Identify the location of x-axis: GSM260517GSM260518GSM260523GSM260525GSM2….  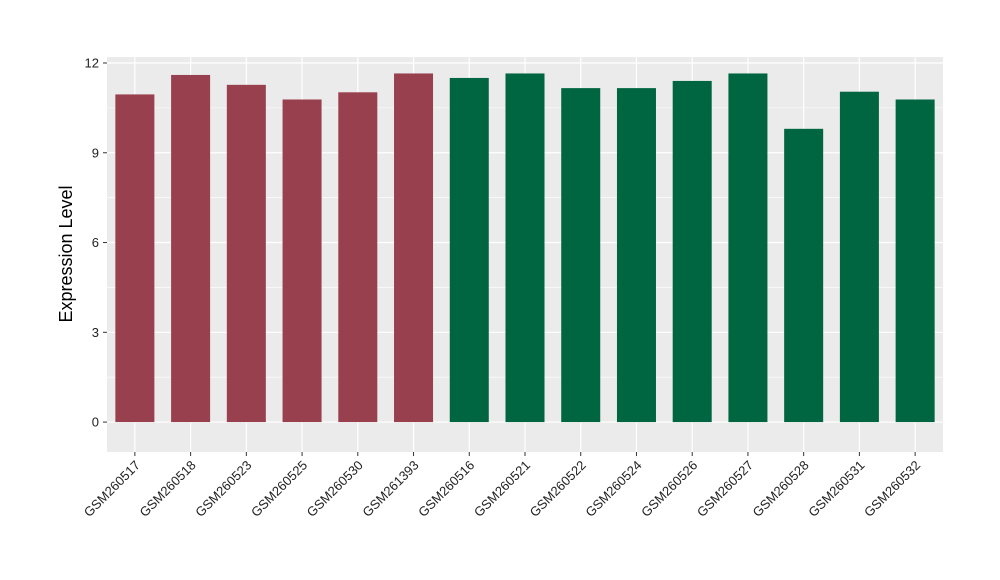
(502, 486).